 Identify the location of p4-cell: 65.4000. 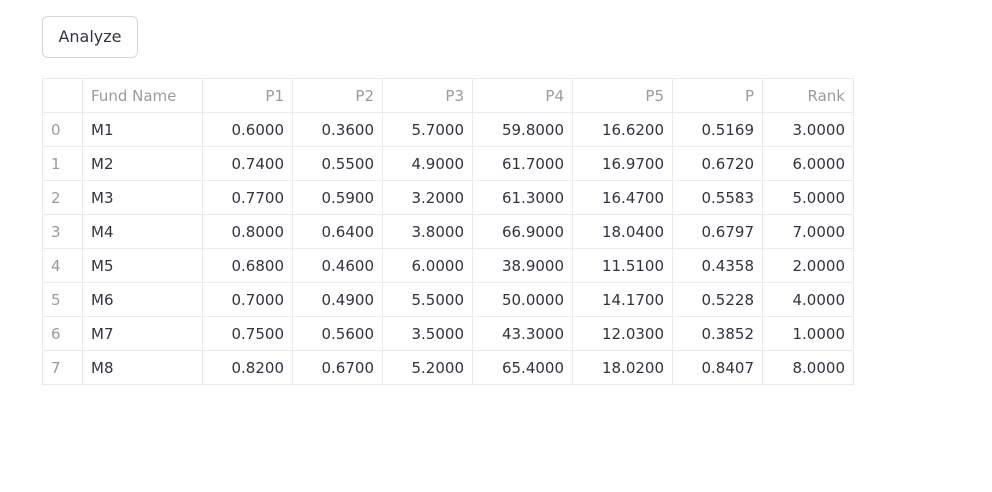
(522, 367).